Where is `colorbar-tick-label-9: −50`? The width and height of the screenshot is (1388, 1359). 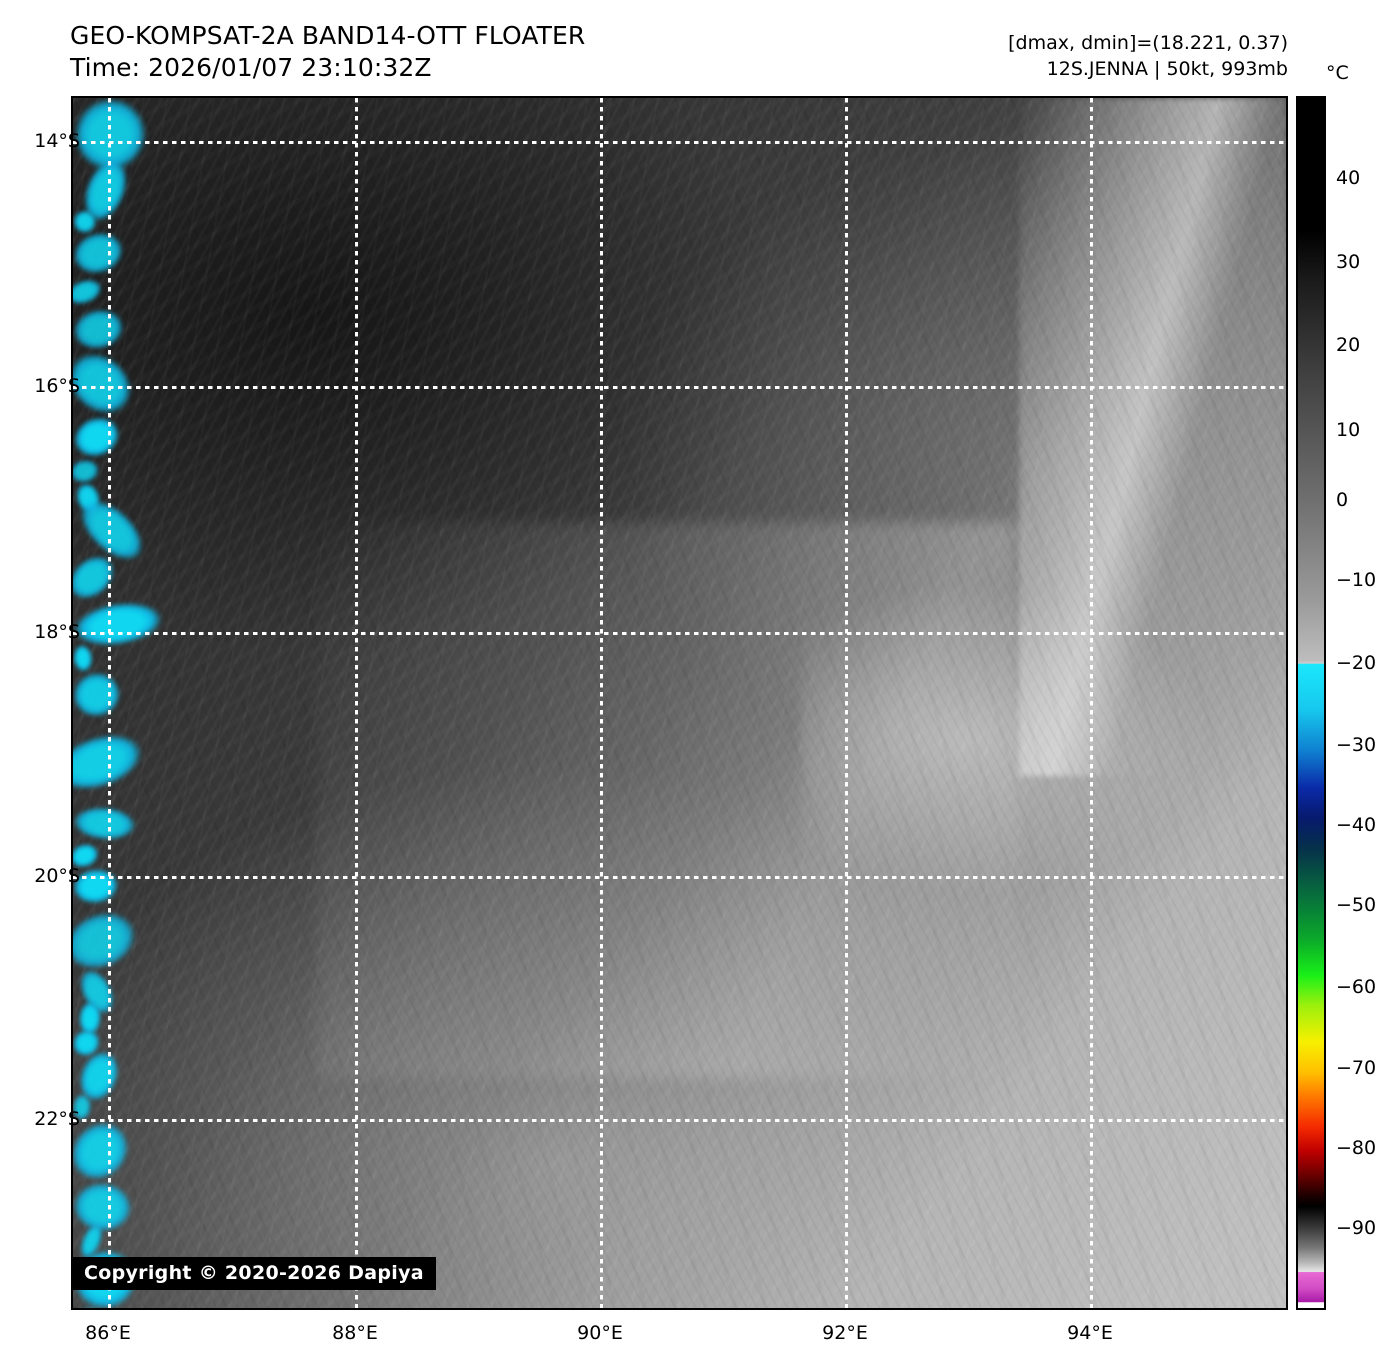
colorbar-tick-label-9: −50 is located at coordinates (1356, 905).